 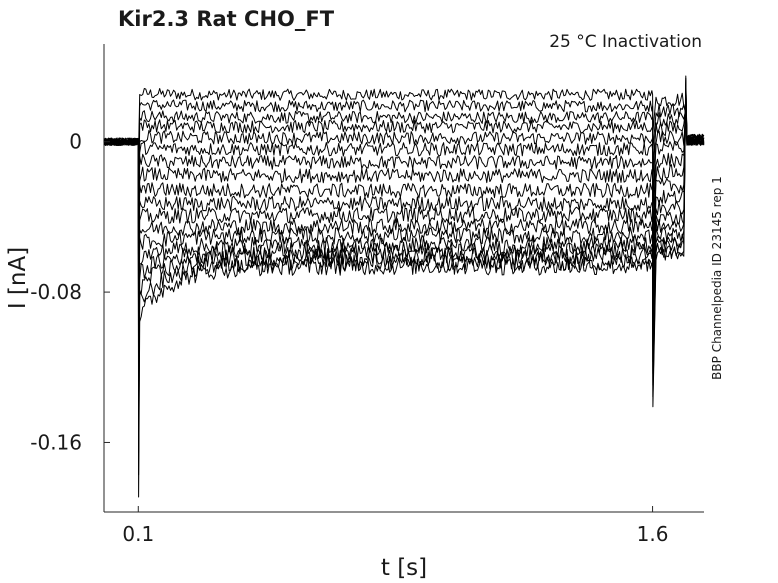 What do you see at coordinates (56, 442) in the screenshot?
I see `y-tick-label: -0.16` at bounding box center [56, 442].